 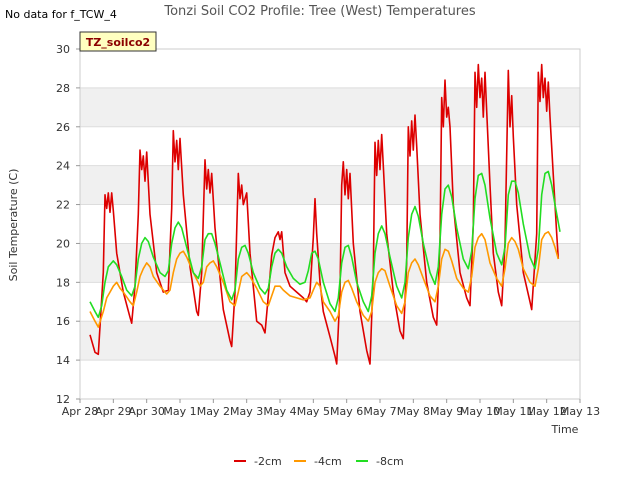 What do you see at coordinates (379, 411) in the screenshot?
I see `x-tick-label: May 7` at bounding box center [379, 411].